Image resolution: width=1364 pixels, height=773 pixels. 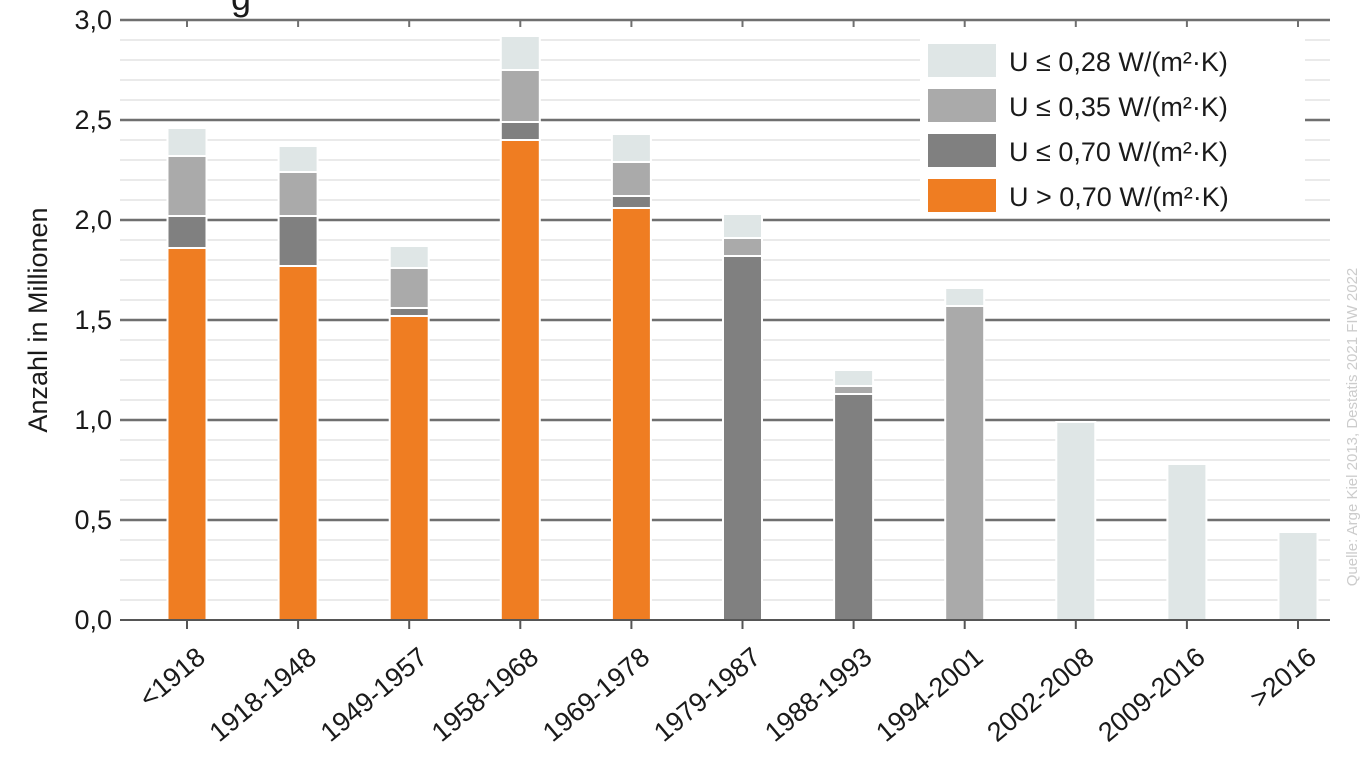 I want to click on y-tick-label: 0,0, so click(x=93, y=620).